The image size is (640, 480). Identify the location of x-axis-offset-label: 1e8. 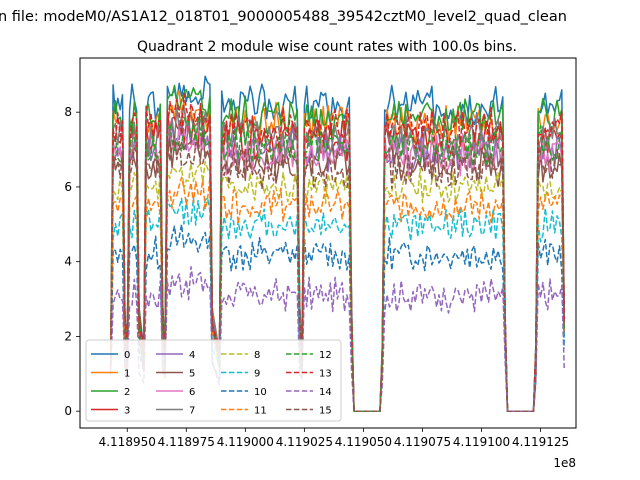
(564, 463).